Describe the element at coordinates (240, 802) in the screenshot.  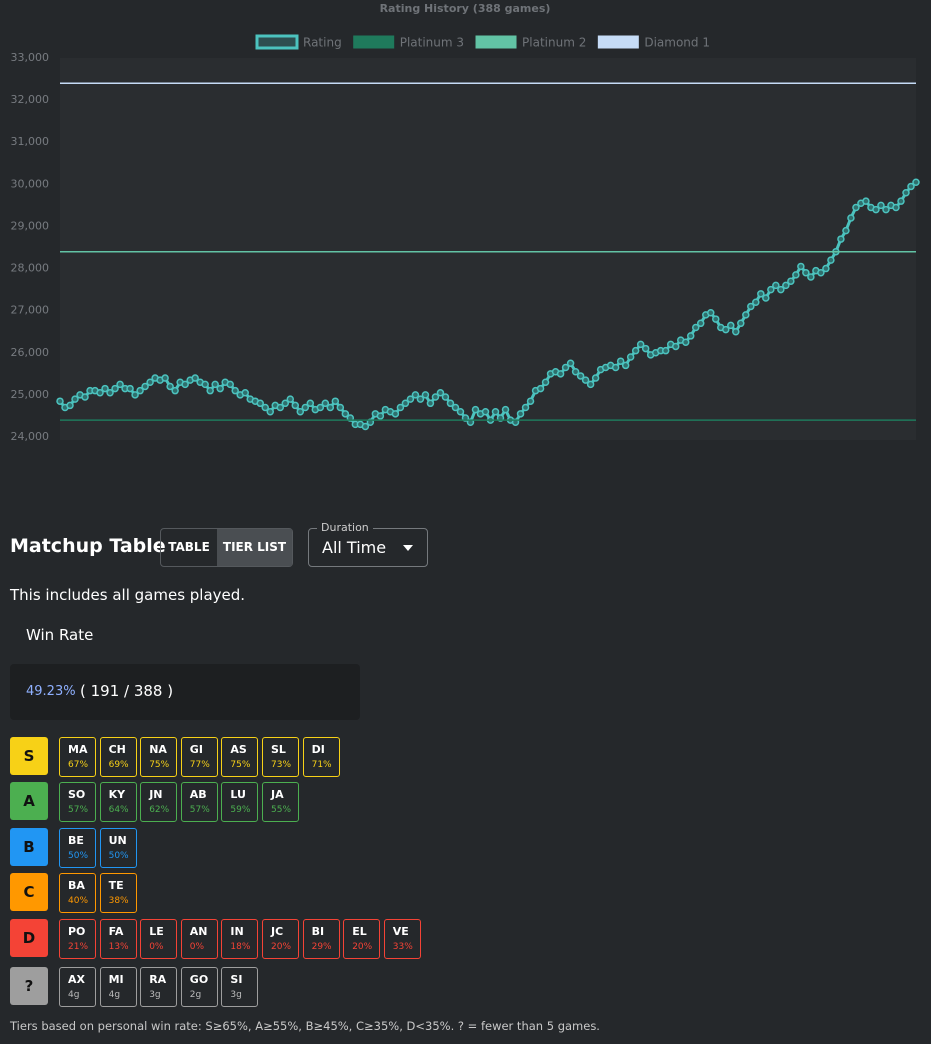
I see `matchup-chip: LU 59%` at that location.